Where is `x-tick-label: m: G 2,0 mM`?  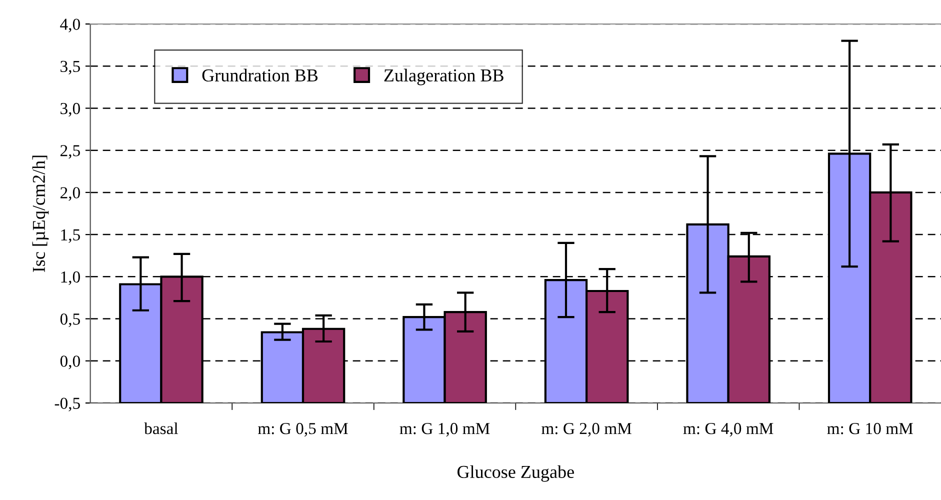 x-tick-label: m: G 2,0 mM is located at coordinates (587, 429).